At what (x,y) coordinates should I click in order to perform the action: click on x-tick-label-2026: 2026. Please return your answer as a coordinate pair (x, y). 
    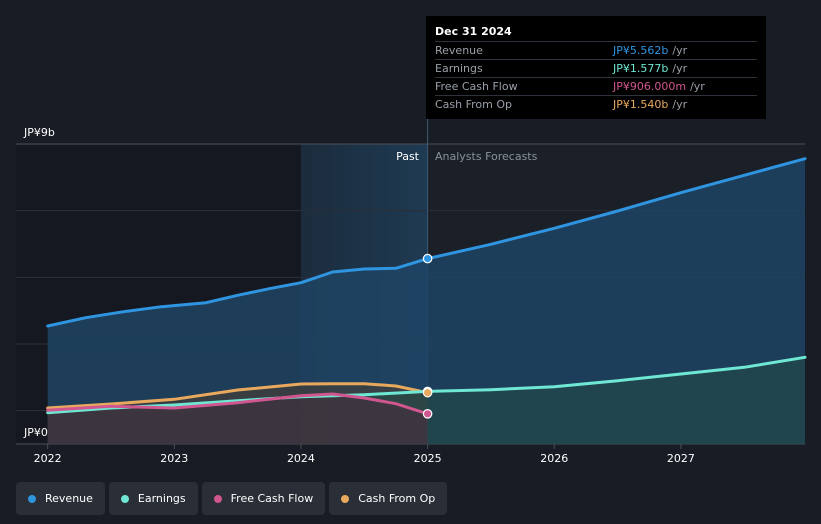
    Looking at the image, I should click on (554, 458).